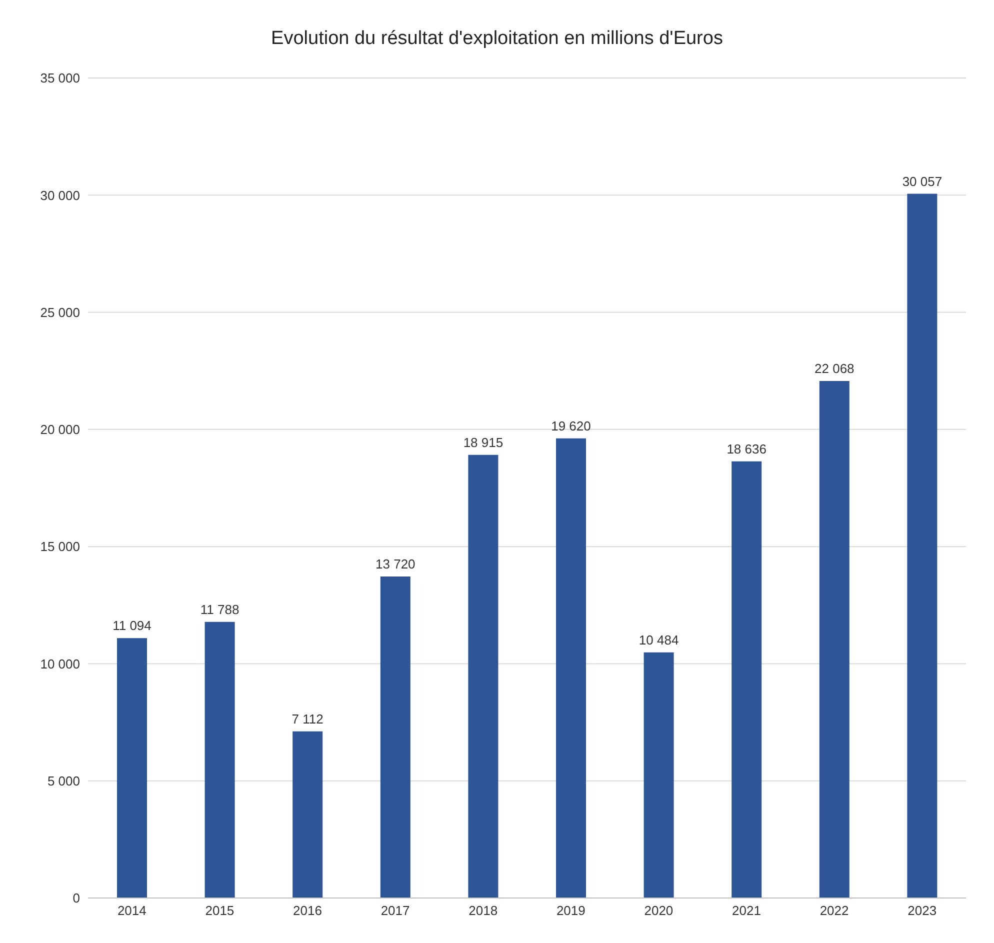  What do you see at coordinates (60, 546) in the screenshot?
I see `y-tick-label: 15 000` at bounding box center [60, 546].